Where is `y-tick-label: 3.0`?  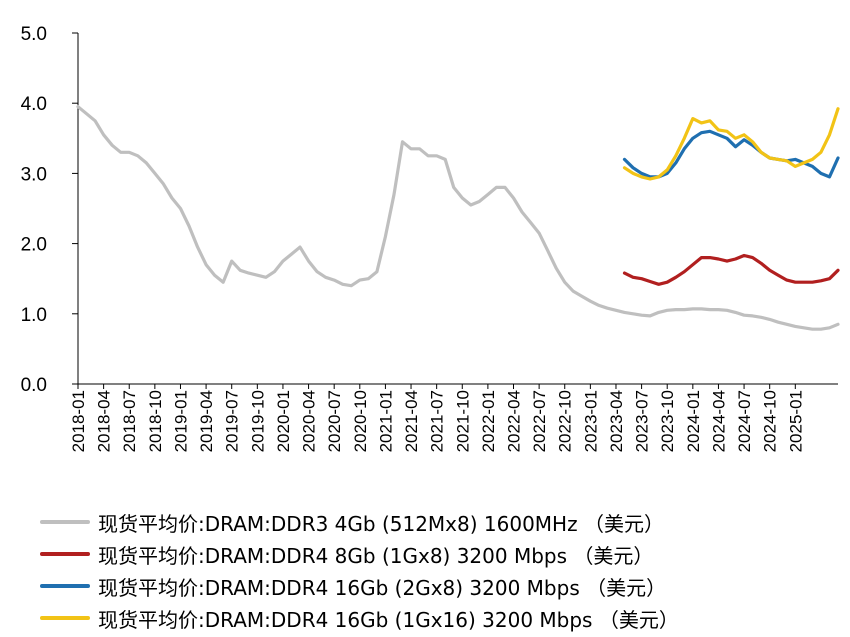
y-tick-label: 3.0 is located at coordinates (34, 174).